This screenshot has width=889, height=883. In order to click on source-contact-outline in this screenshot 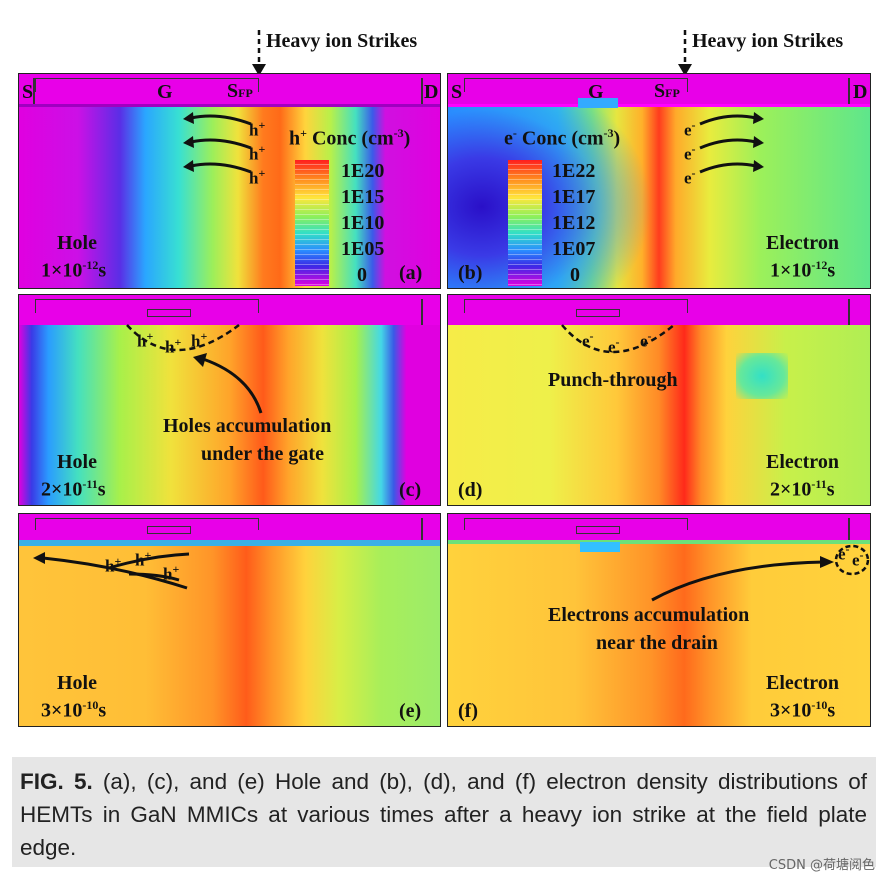, I will do `click(34, 91)`.